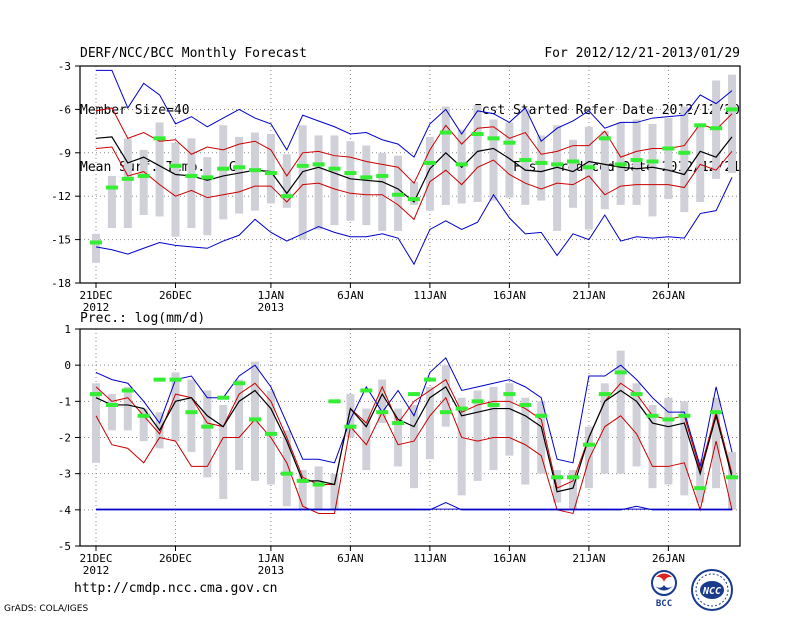 The height and width of the screenshot is (618, 800). What do you see at coordinates (64, 66) in the screenshot?
I see `ytick-label: -3` at bounding box center [64, 66].